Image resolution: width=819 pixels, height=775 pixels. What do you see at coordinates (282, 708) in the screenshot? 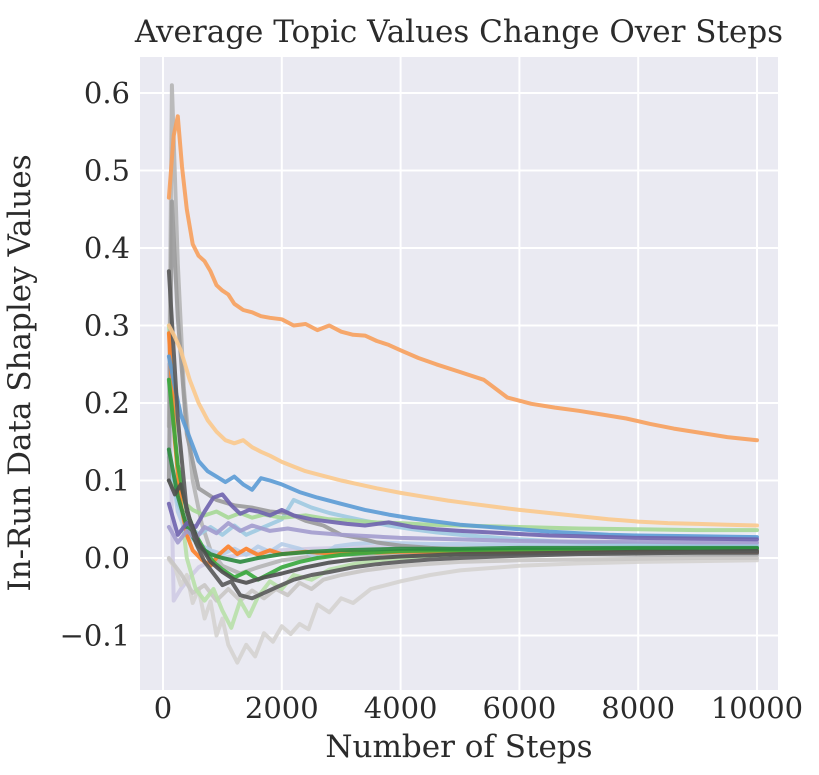
I see `x-tick-label: 2000` at bounding box center [282, 708].